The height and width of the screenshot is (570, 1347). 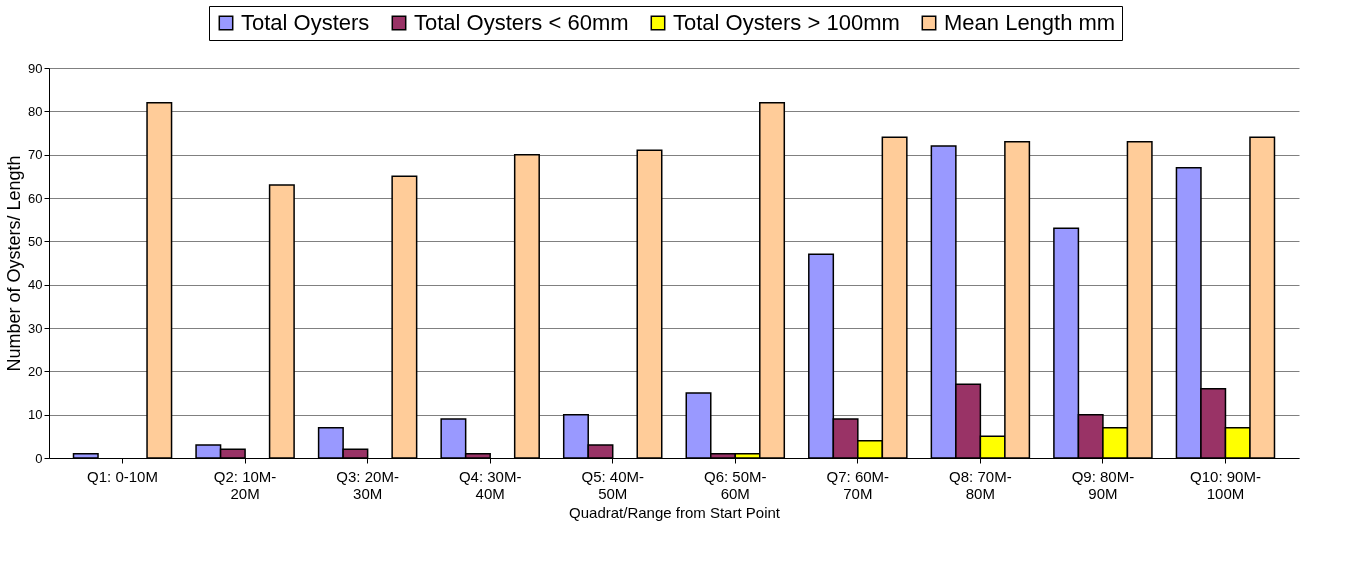 I want to click on legend-label: Total Oysters < 60mm, so click(x=521, y=22).